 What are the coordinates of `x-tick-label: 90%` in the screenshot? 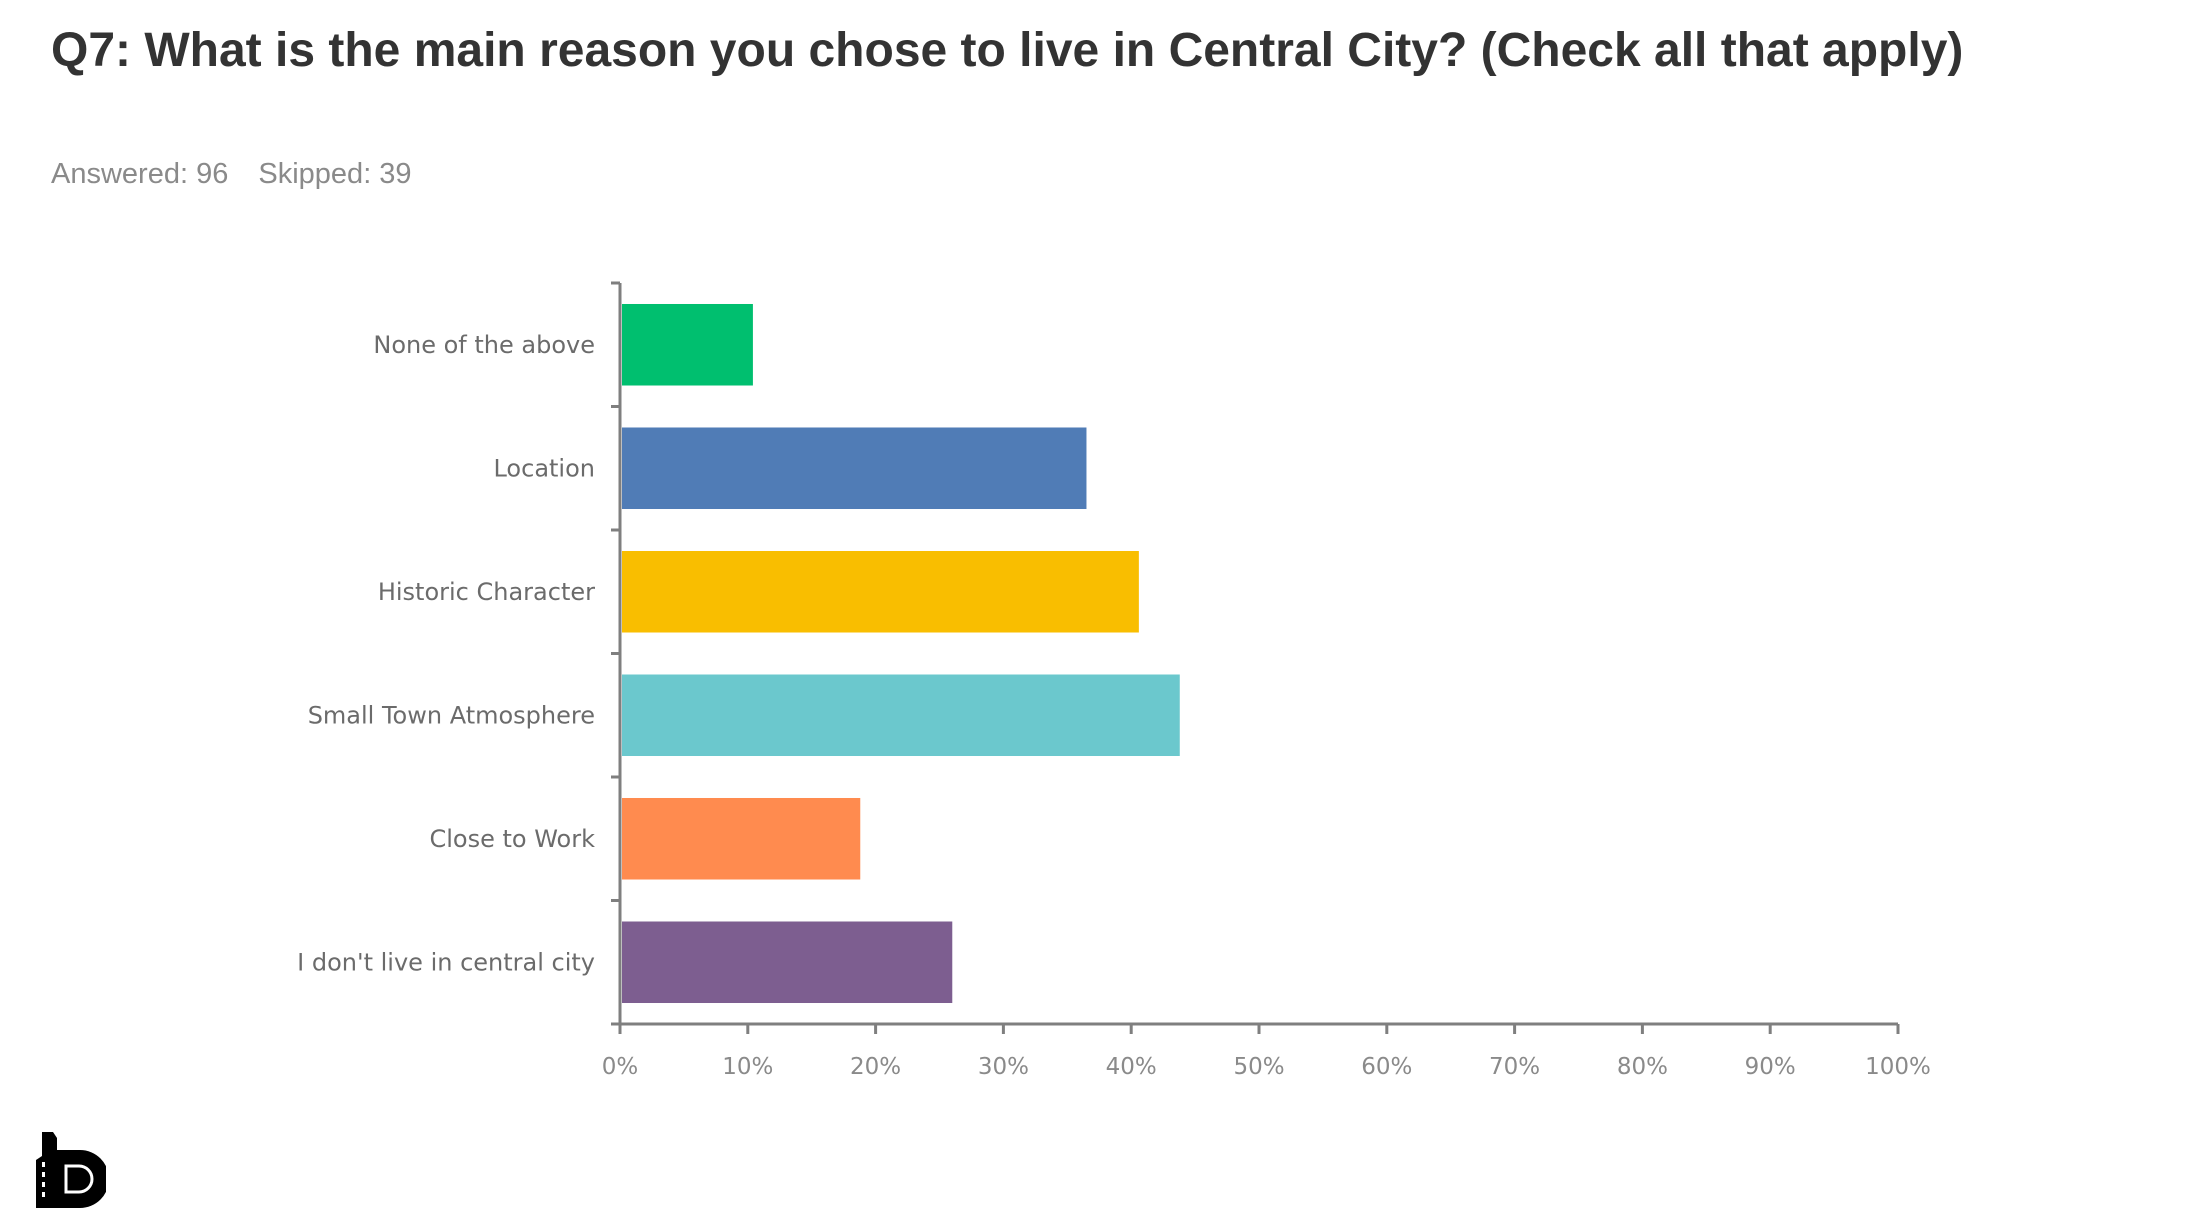 It's located at (1770, 1067).